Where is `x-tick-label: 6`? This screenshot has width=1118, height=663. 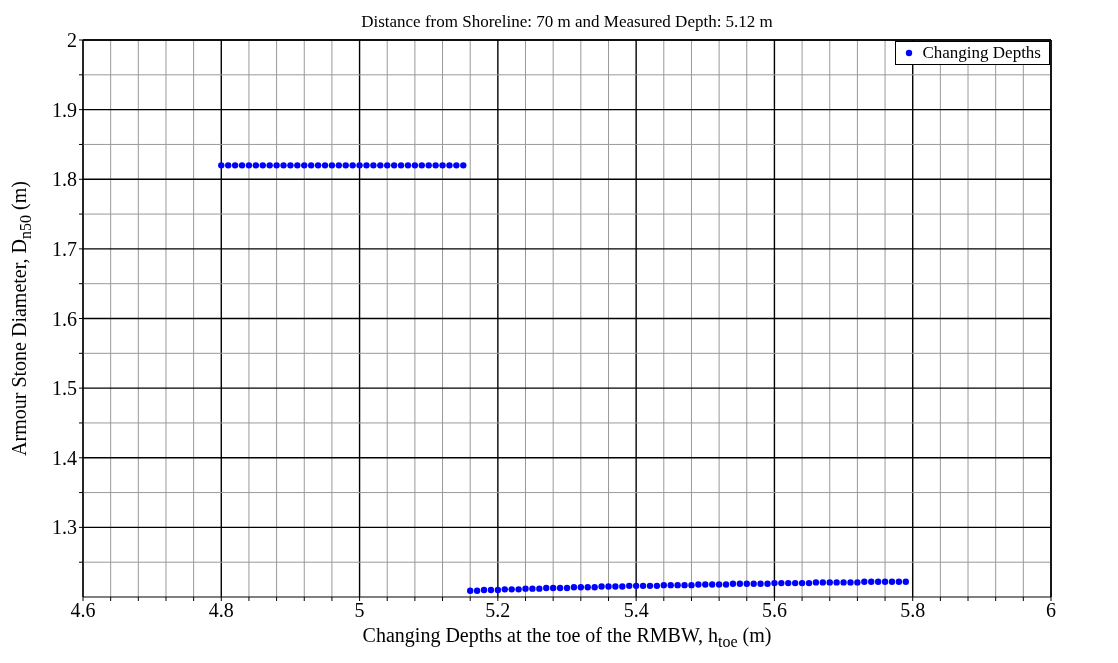
x-tick-label: 6 is located at coordinates (1051, 610).